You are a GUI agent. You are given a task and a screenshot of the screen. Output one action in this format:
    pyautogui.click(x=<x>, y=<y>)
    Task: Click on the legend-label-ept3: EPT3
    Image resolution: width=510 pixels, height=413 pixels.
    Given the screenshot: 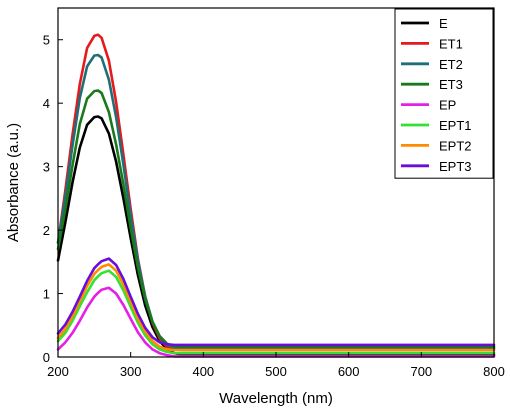 What is the action you would take?
    pyautogui.click(x=455, y=166)
    